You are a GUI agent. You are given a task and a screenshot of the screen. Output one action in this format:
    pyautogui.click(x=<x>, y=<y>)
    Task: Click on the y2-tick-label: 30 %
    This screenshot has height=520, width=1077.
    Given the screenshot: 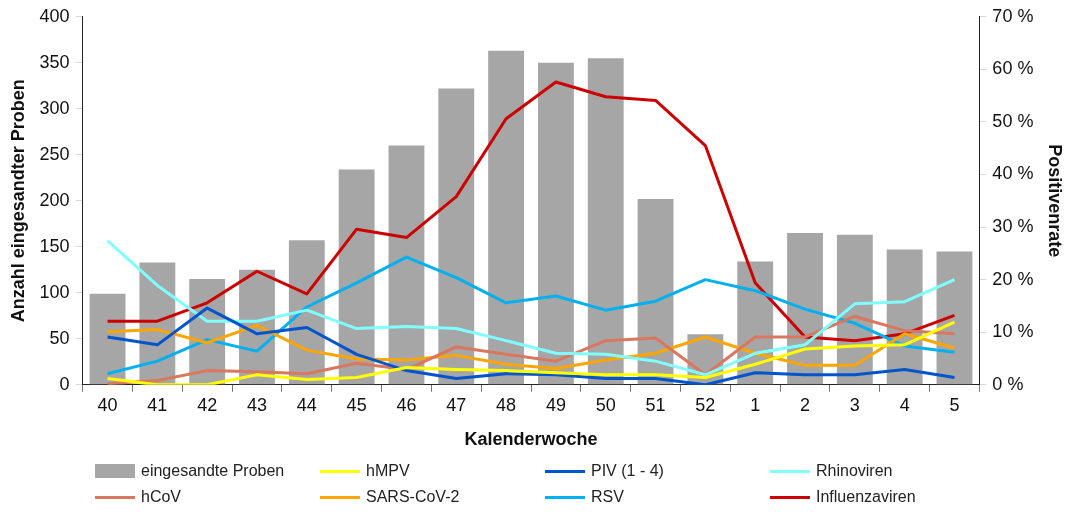 What is the action you would take?
    pyautogui.click(x=1013, y=226)
    